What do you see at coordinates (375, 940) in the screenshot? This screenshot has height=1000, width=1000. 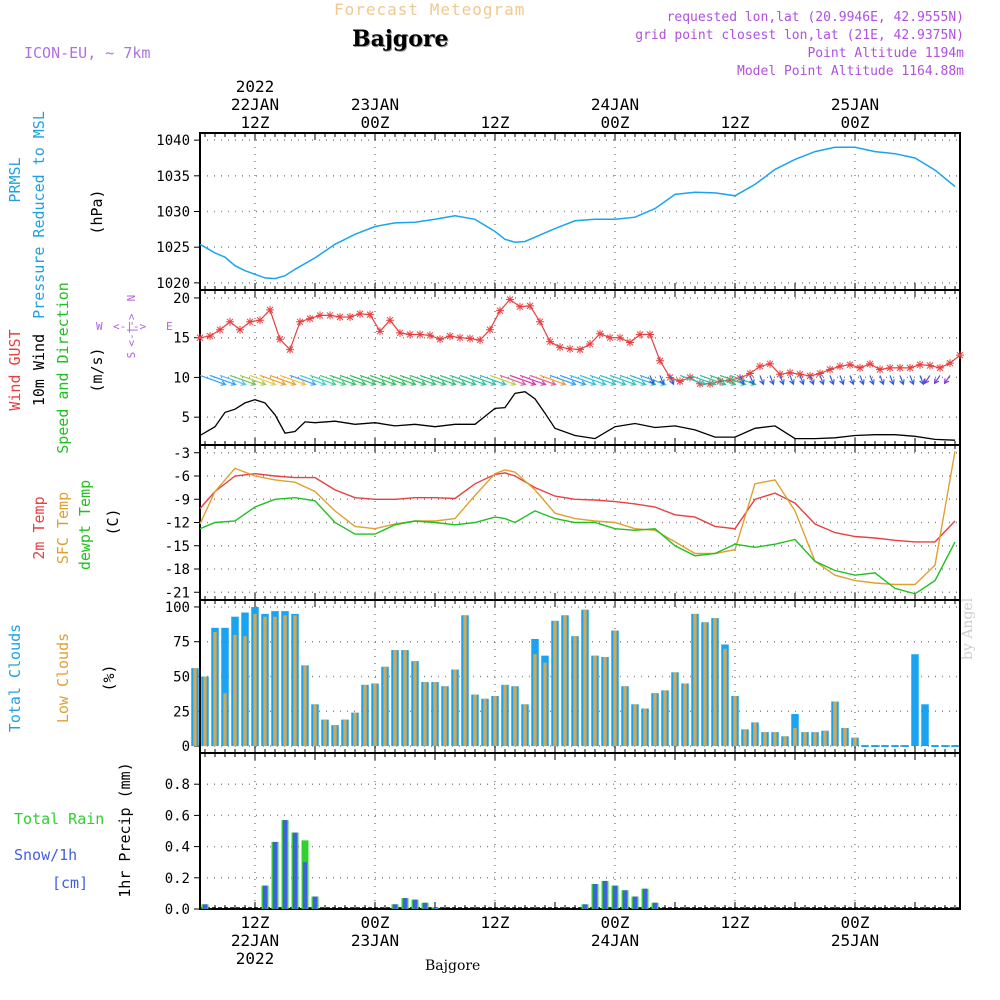 I see `bottom-time-label: 23JAN` at bounding box center [375, 940].